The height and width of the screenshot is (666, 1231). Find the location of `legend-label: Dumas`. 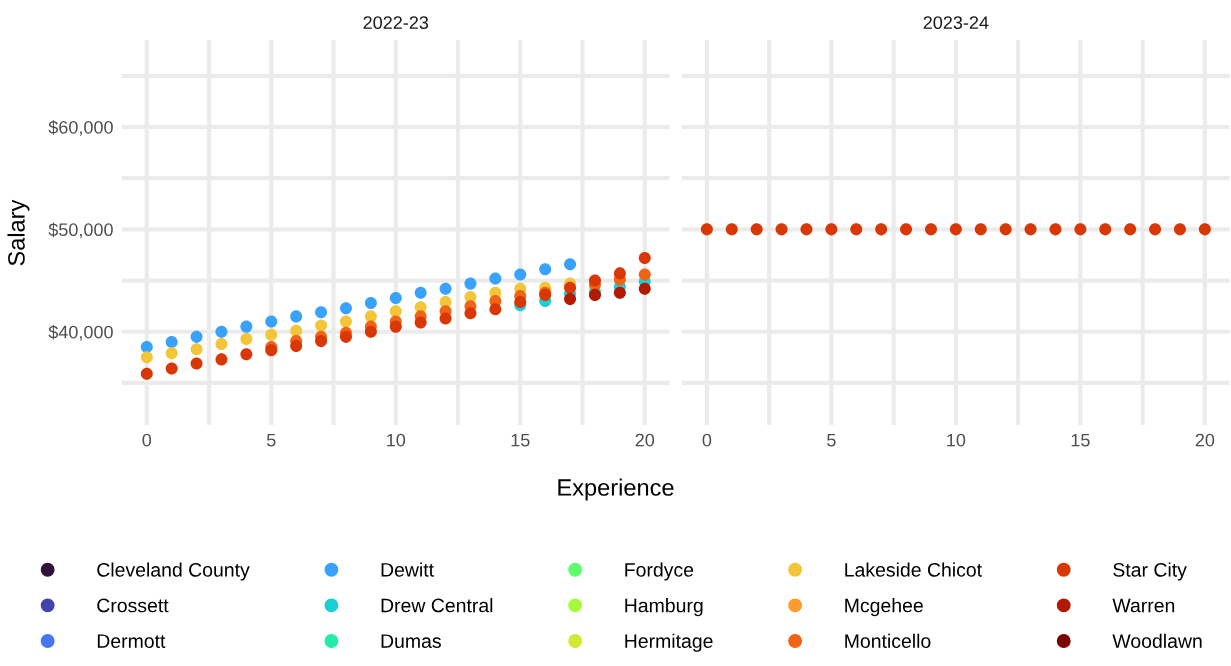

legend-label: Dumas is located at coordinates (411, 641).